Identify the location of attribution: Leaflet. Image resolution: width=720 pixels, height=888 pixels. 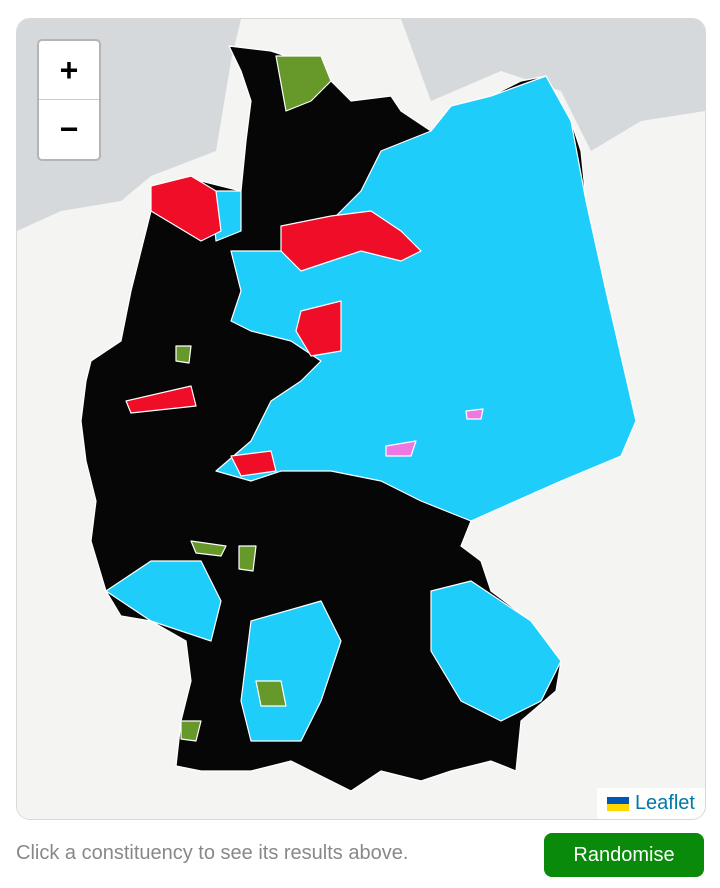
(650, 803).